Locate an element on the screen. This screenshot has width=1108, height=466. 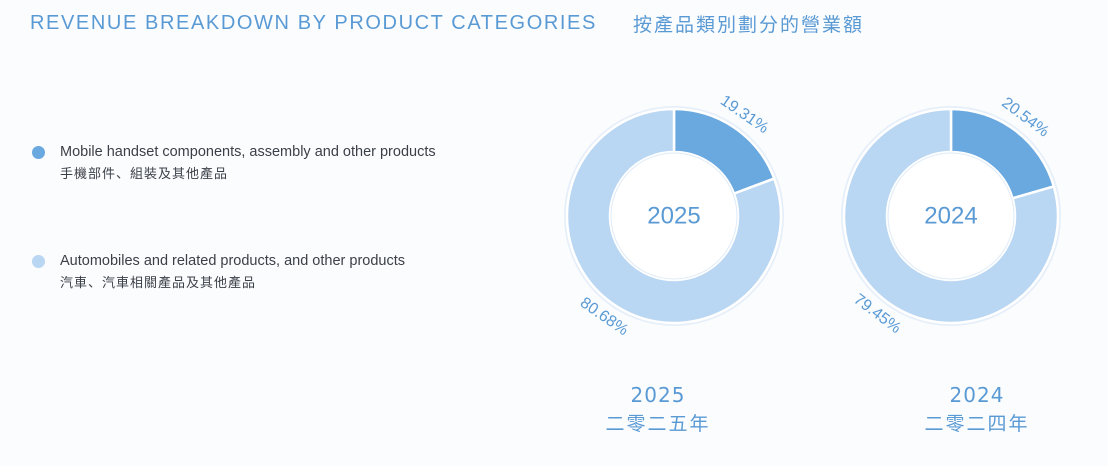
donut-center-label-2024: 2024 is located at coordinates (950, 215).